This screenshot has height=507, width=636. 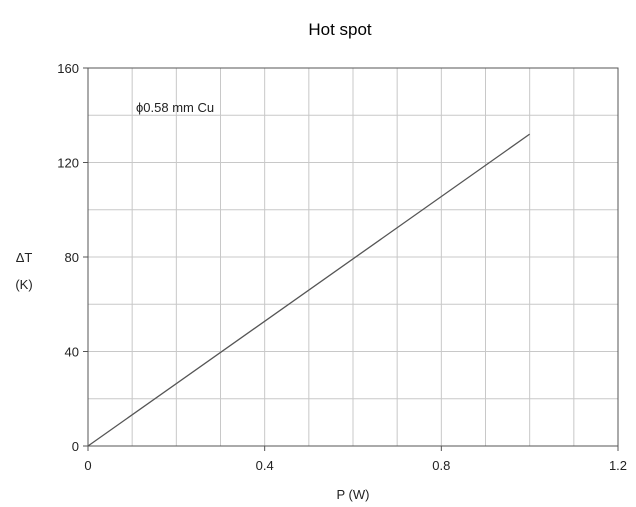 What do you see at coordinates (175, 107) in the screenshot?
I see `wire-annotation: ϕ0.58 mm Cu` at bounding box center [175, 107].